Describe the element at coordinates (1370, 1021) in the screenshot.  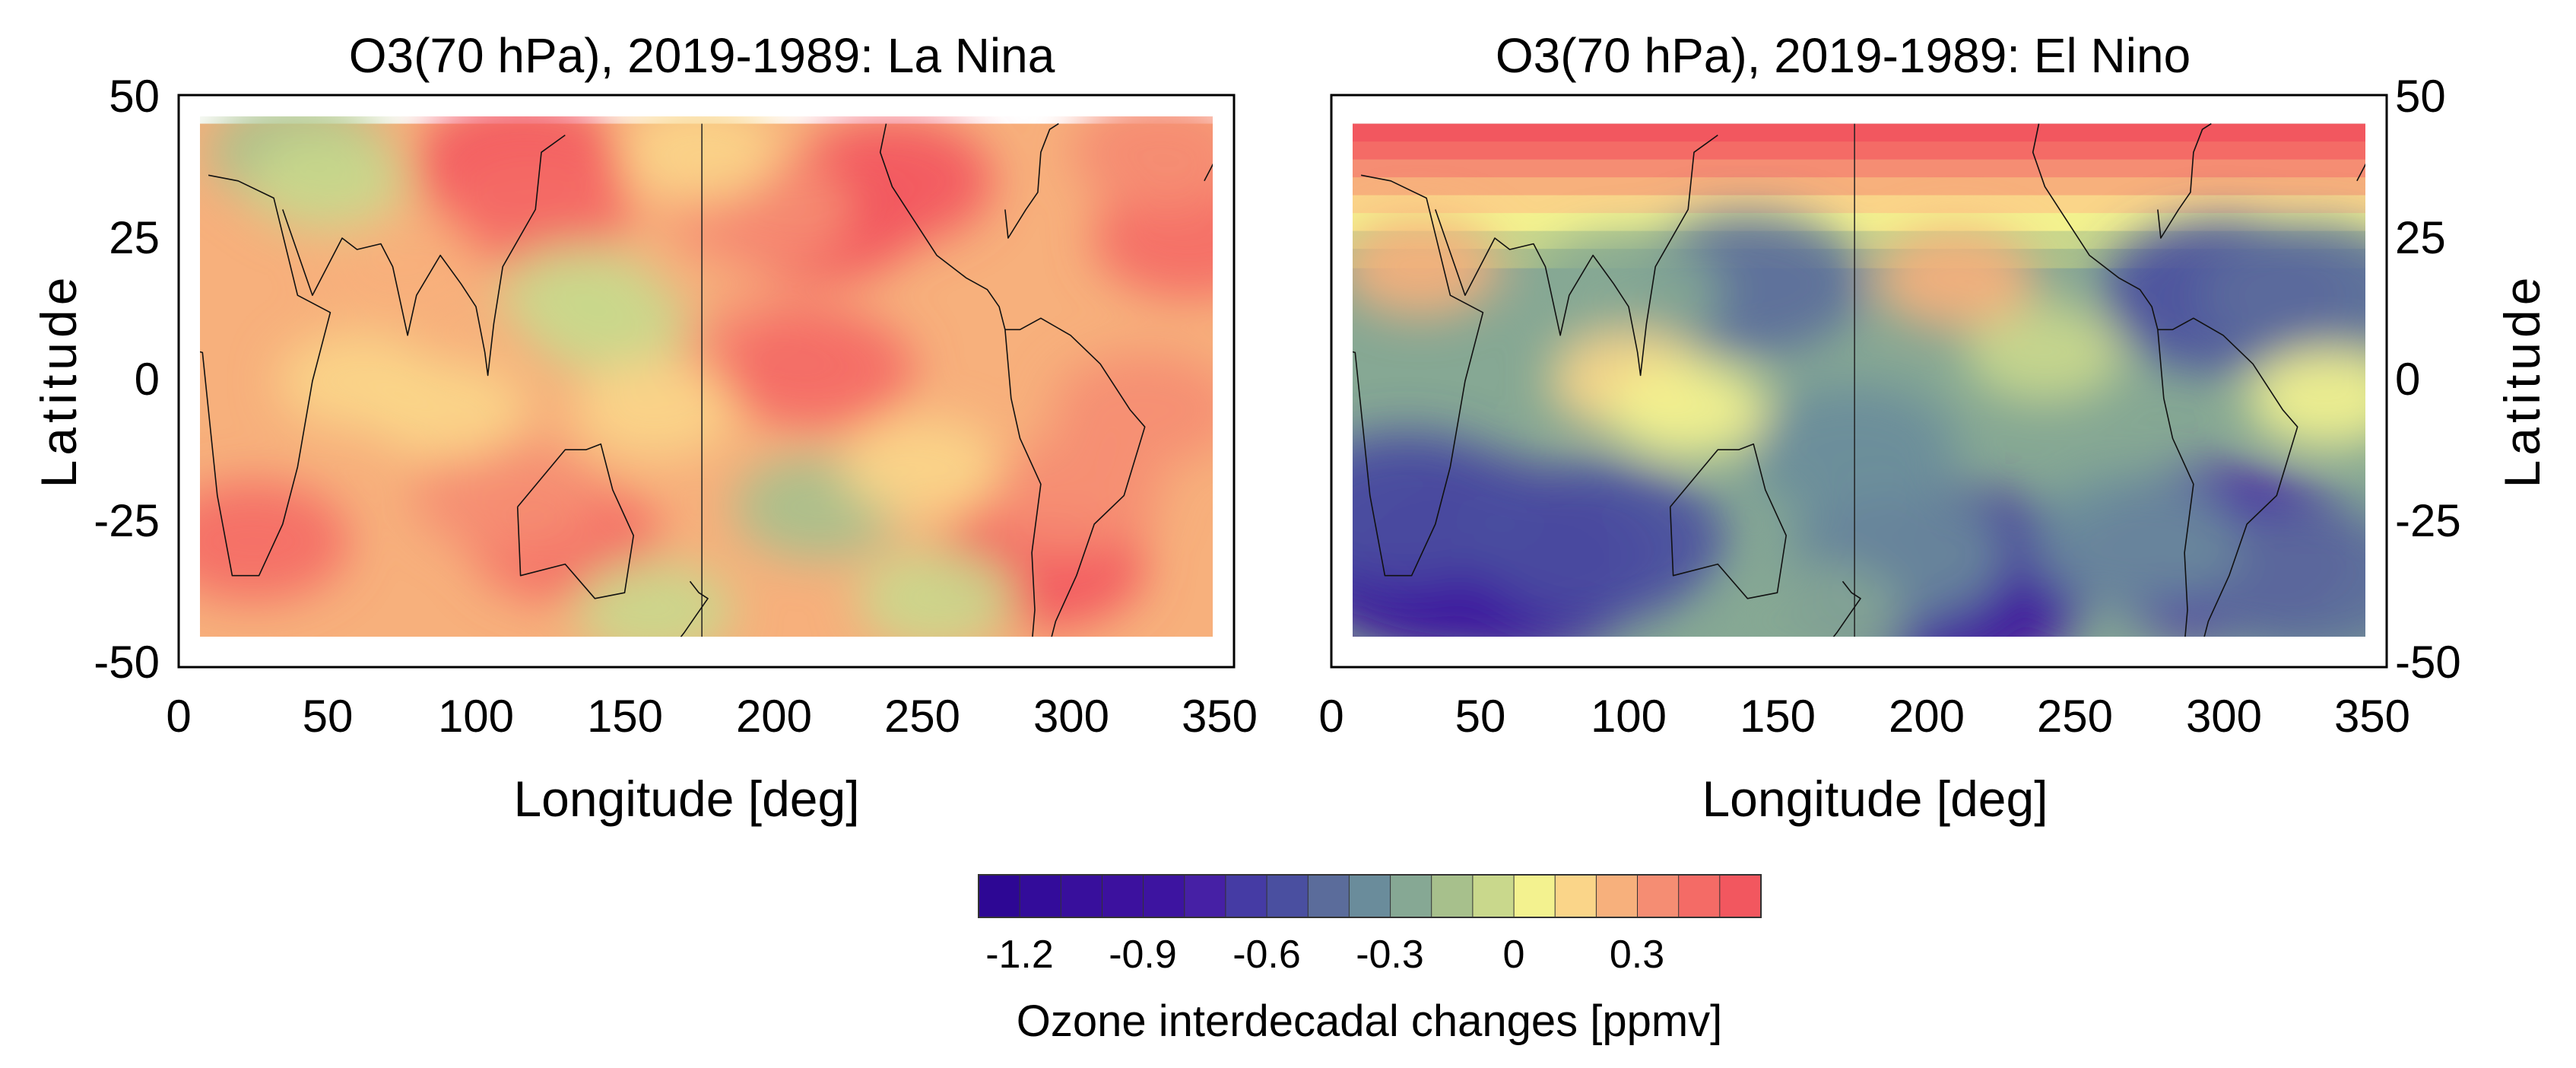
I see `colorbar-label: Ozone interdecadal changes [ppmv]` at that location.